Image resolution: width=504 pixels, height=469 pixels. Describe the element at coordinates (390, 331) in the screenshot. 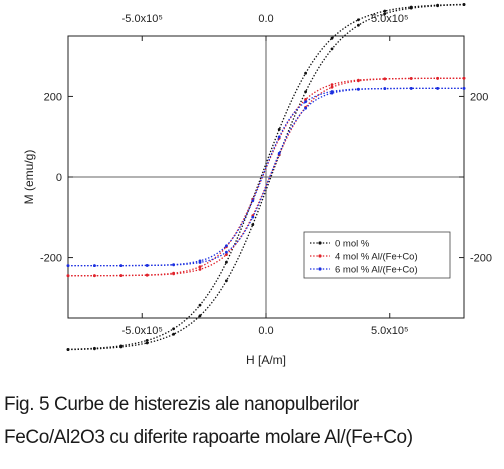

I see `x-tick-label-bottom: 5.0x10⁵` at that location.